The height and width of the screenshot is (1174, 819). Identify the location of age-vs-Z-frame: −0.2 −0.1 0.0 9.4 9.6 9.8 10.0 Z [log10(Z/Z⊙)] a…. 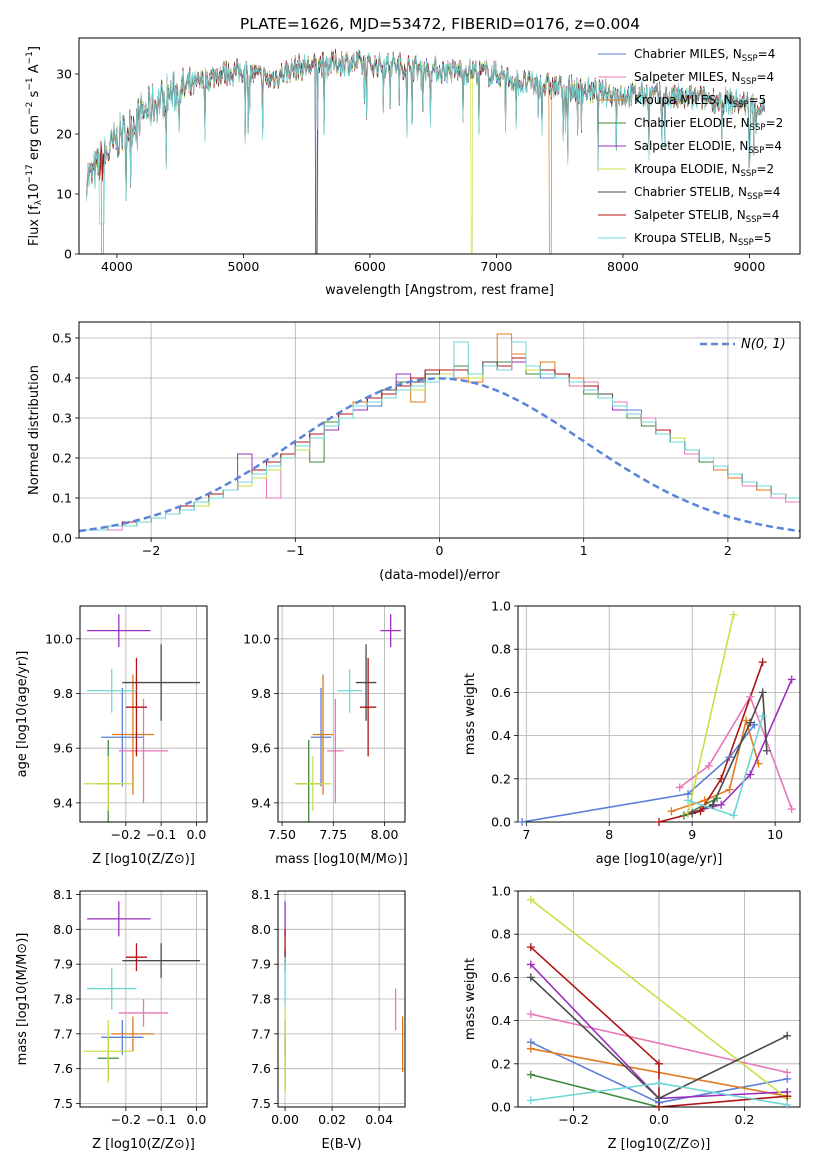
(111, 736).